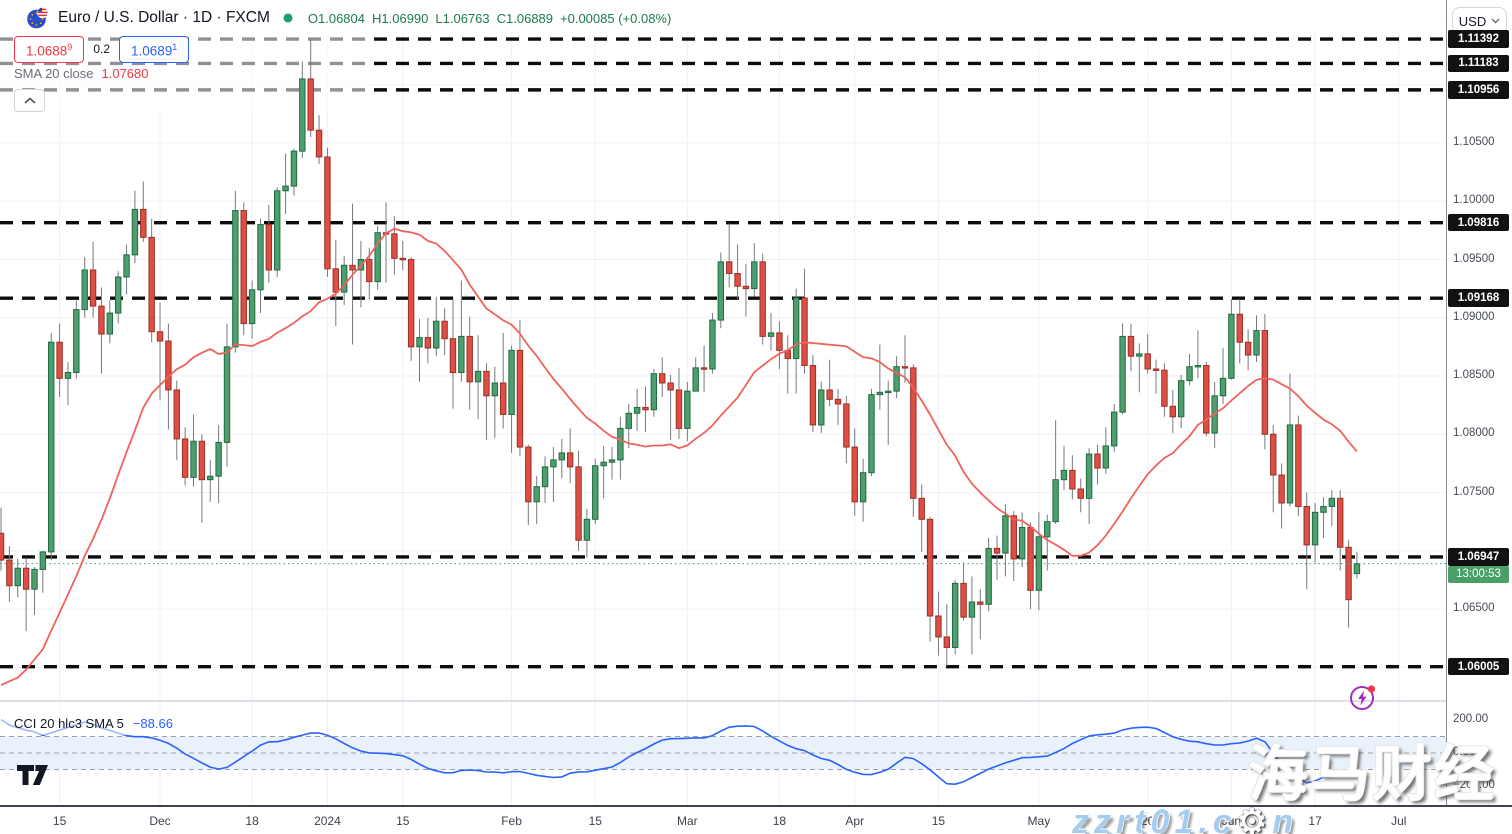 This screenshot has height=834, width=1512. What do you see at coordinates (1039, 821) in the screenshot?
I see `time-tick-label: May` at bounding box center [1039, 821].